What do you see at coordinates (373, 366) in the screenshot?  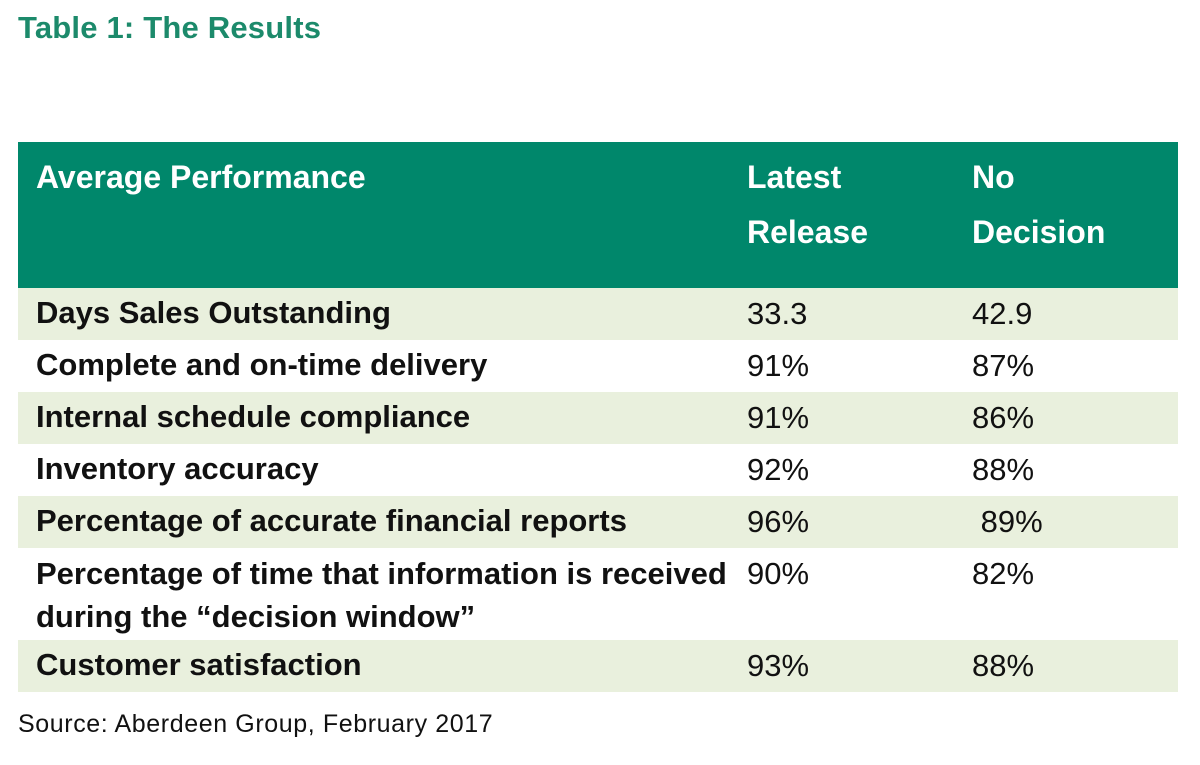 I see `metric-label: Complete and on-time delivery` at bounding box center [373, 366].